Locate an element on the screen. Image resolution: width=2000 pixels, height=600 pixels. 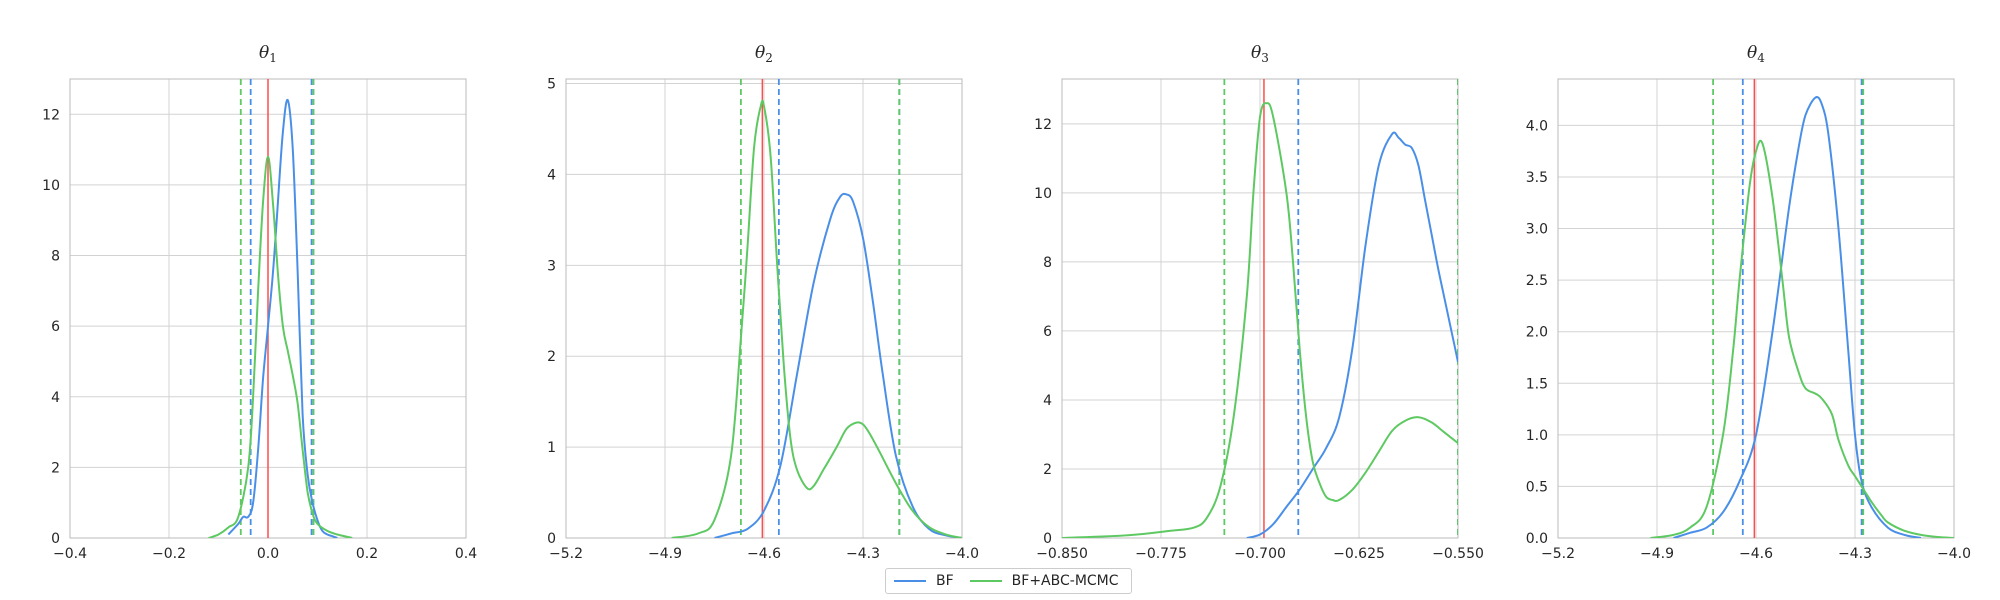
panel-title: θ3 is located at coordinates (1260, 54).